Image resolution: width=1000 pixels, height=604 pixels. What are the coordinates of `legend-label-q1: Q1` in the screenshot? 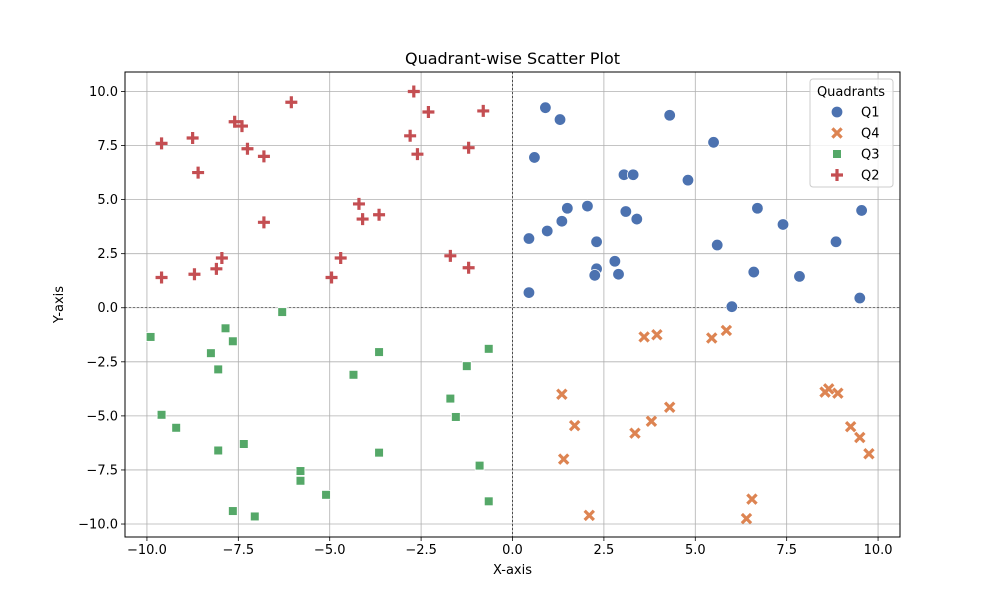 It's located at (870, 113).